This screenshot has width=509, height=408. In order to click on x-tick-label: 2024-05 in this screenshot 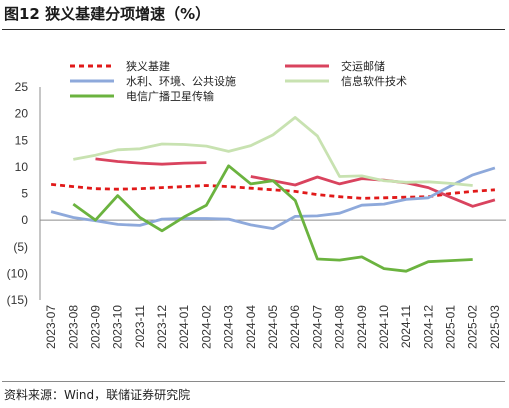, I will do `click(273, 327)`.